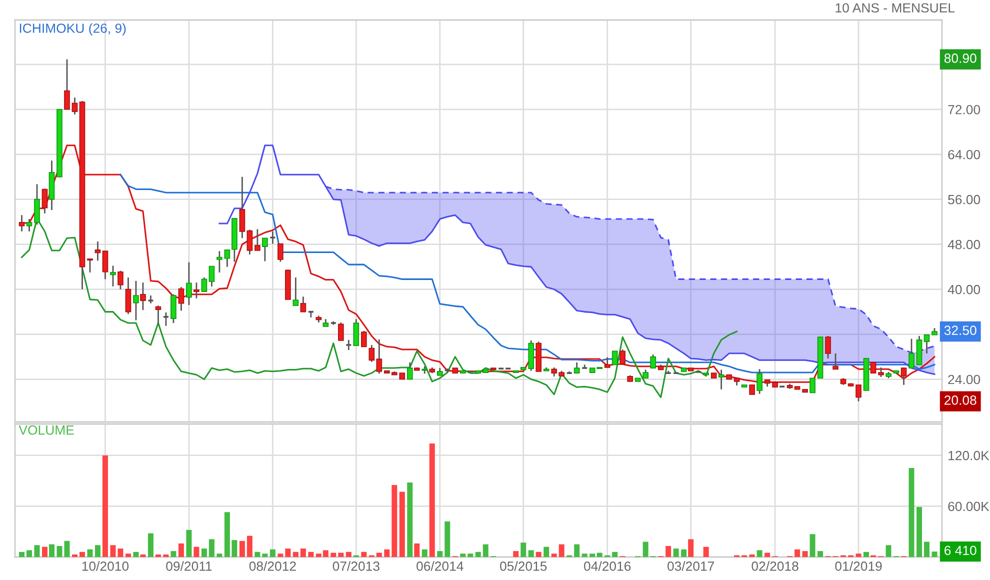 The height and width of the screenshot is (580, 990). Describe the element at coordinates (440, 566) in the screenshot. I see `x-tick-label: 06/2014` at that location.